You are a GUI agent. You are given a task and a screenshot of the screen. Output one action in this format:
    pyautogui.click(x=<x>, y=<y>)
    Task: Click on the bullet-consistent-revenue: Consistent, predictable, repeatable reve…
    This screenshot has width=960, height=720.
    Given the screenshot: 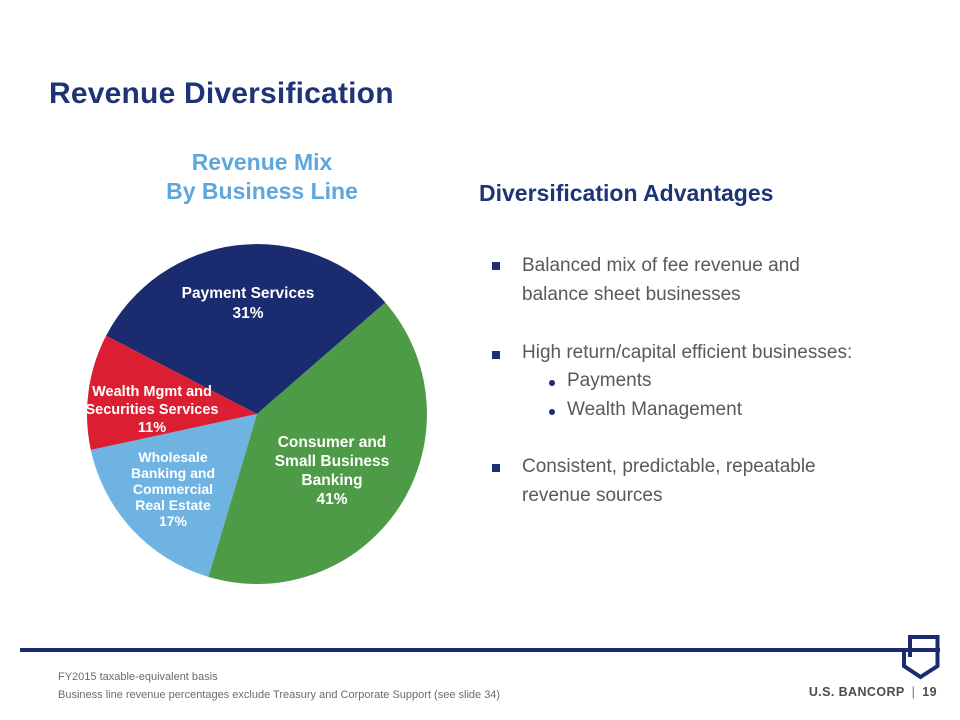 What is the action you would take?
    pyautogui.click(x=669, y=481)
    